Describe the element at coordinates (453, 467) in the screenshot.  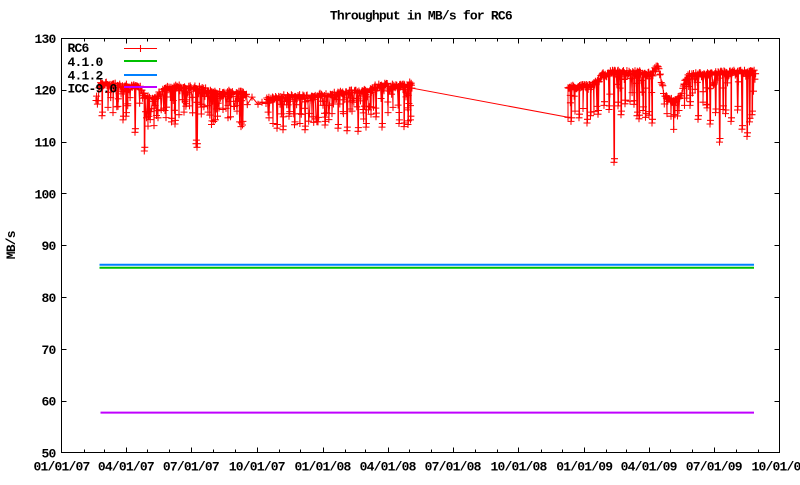
I see `svg-text: 07/01/08` at that location.